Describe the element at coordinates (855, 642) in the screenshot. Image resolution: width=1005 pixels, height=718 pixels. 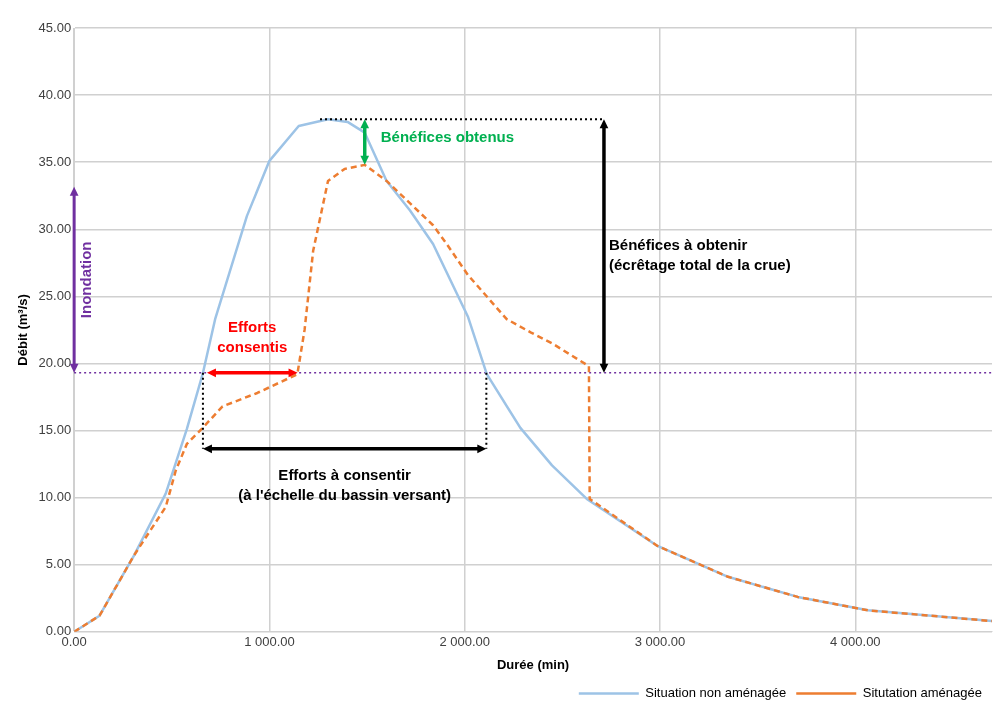
I see `x-tick-label: 4 000.00` at that location.